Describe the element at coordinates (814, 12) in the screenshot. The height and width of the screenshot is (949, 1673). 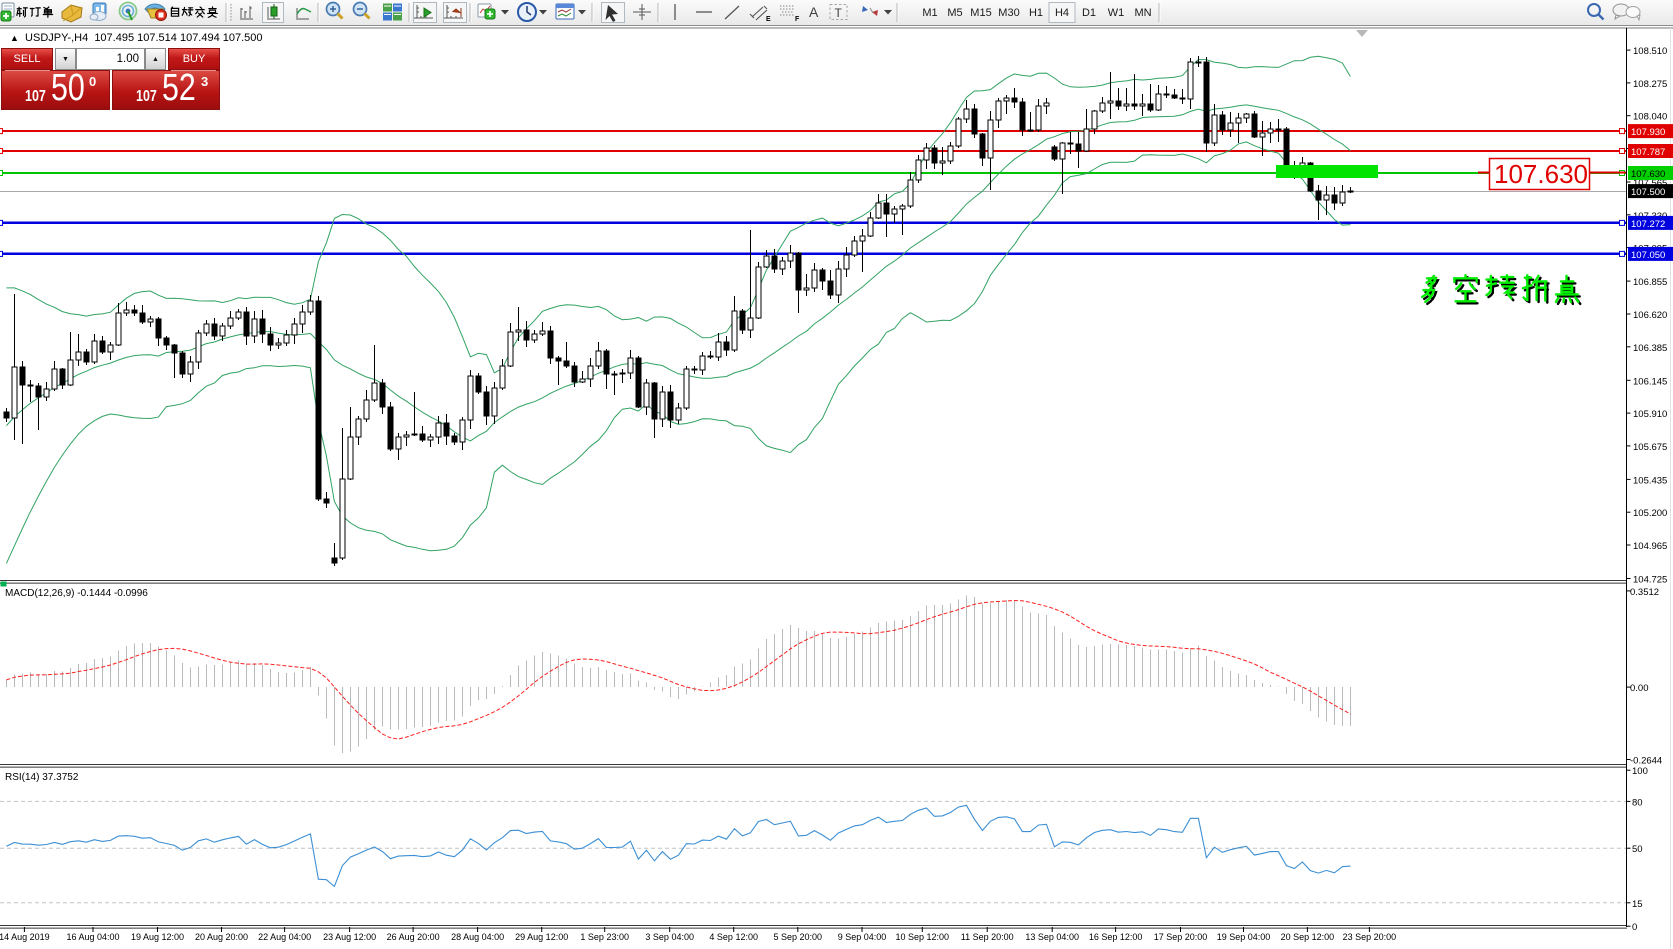
I see `svg-text: A` at that location.